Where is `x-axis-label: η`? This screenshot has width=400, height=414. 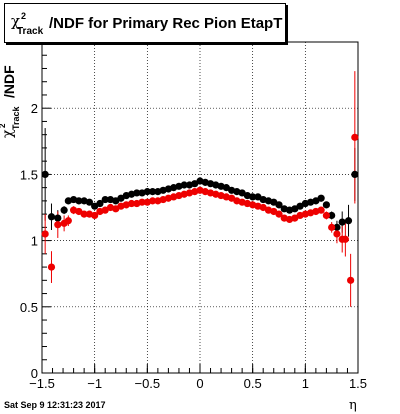
x-axis-label: η is located at coordinates (353, 405).